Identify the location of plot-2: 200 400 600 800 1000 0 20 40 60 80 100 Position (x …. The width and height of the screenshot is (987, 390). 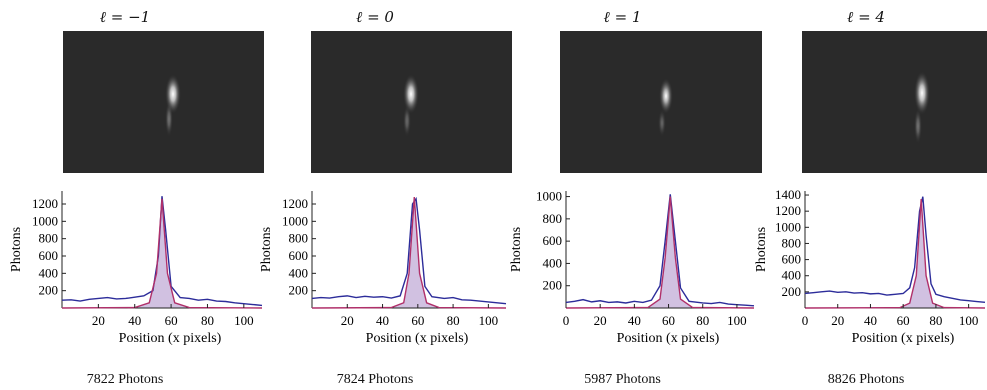
(632, 267).